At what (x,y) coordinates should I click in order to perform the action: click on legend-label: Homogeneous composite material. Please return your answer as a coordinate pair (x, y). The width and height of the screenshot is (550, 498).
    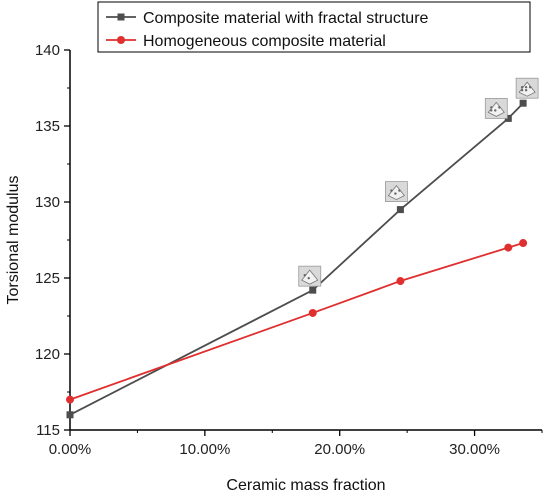
    Looking at the image, I should click on (264, 41).